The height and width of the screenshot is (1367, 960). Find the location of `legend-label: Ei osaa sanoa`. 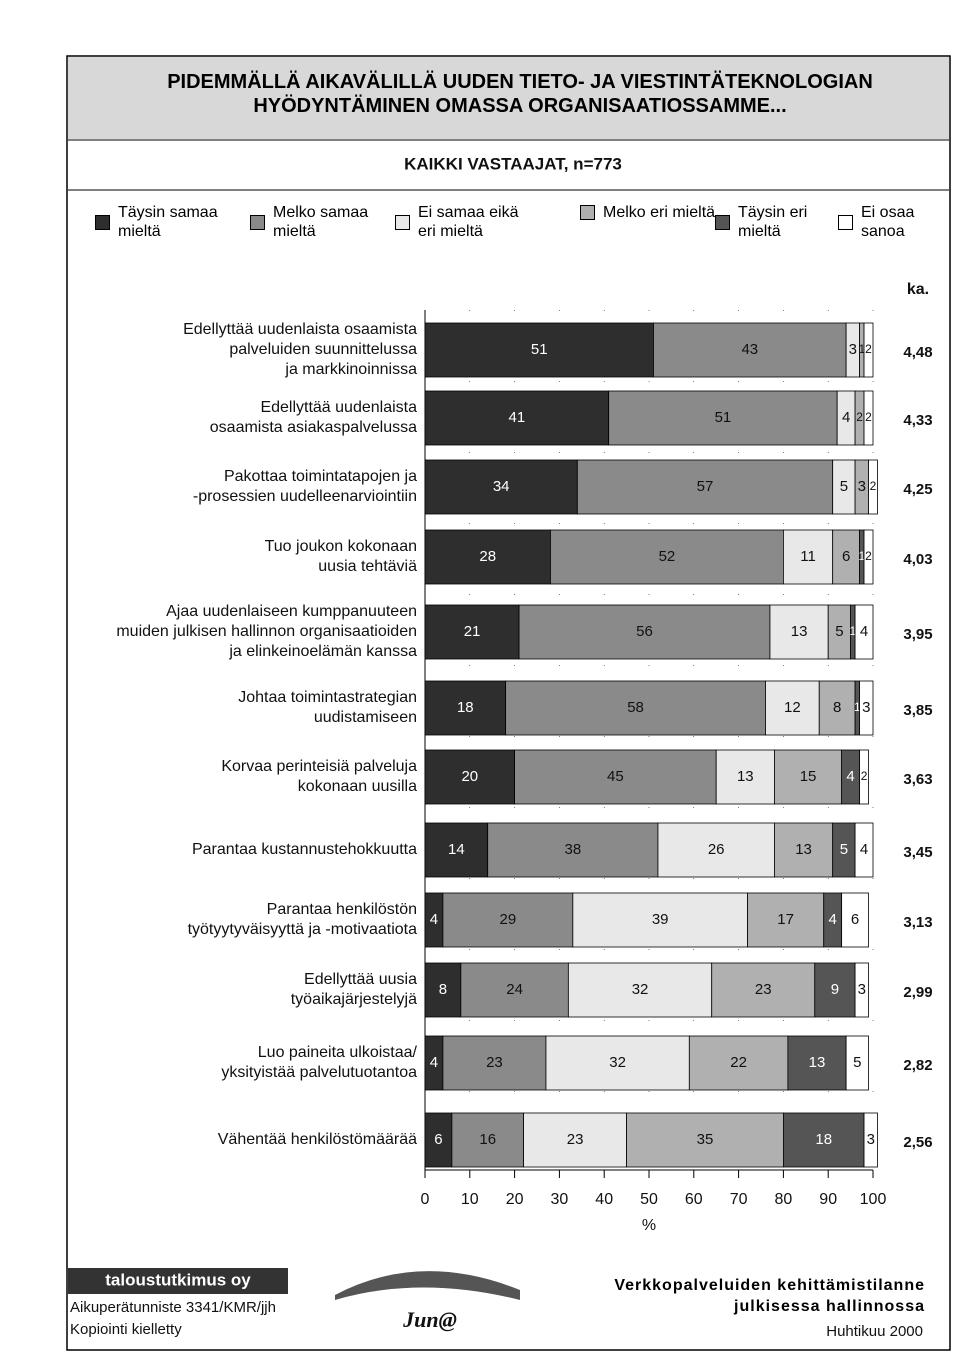

legend-label: Ei osaa sanoa is located at coordinates (888, 222).